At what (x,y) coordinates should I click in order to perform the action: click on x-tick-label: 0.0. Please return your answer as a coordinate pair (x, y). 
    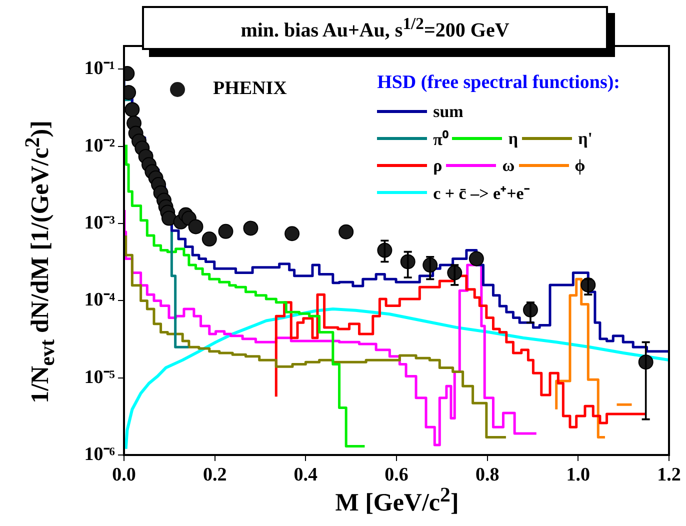
    Looking at the image, I should click on (124, 475).